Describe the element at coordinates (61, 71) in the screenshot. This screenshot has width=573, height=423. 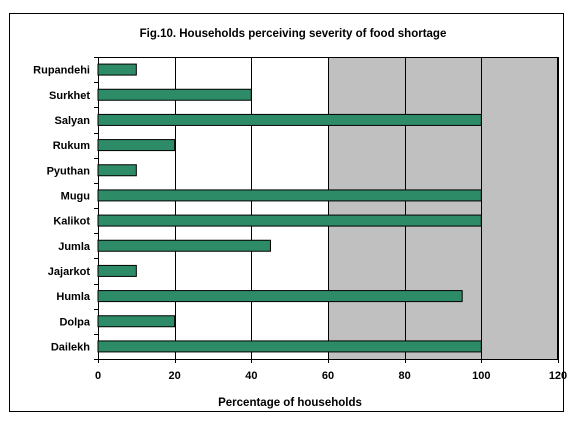
I see `y-tick-label: Rupandehi` at that location.